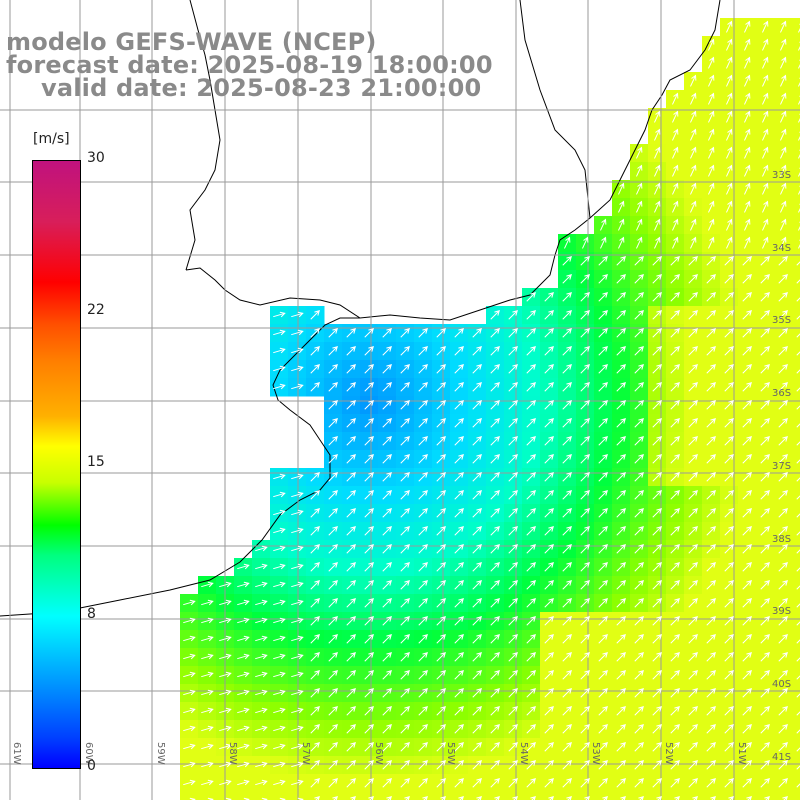 This screenshot has height=800, width=800. I want to click on latitude-labels: 33S 34S 35S 36S 37S 38S 39S 40S 41S, so click(781, 466).